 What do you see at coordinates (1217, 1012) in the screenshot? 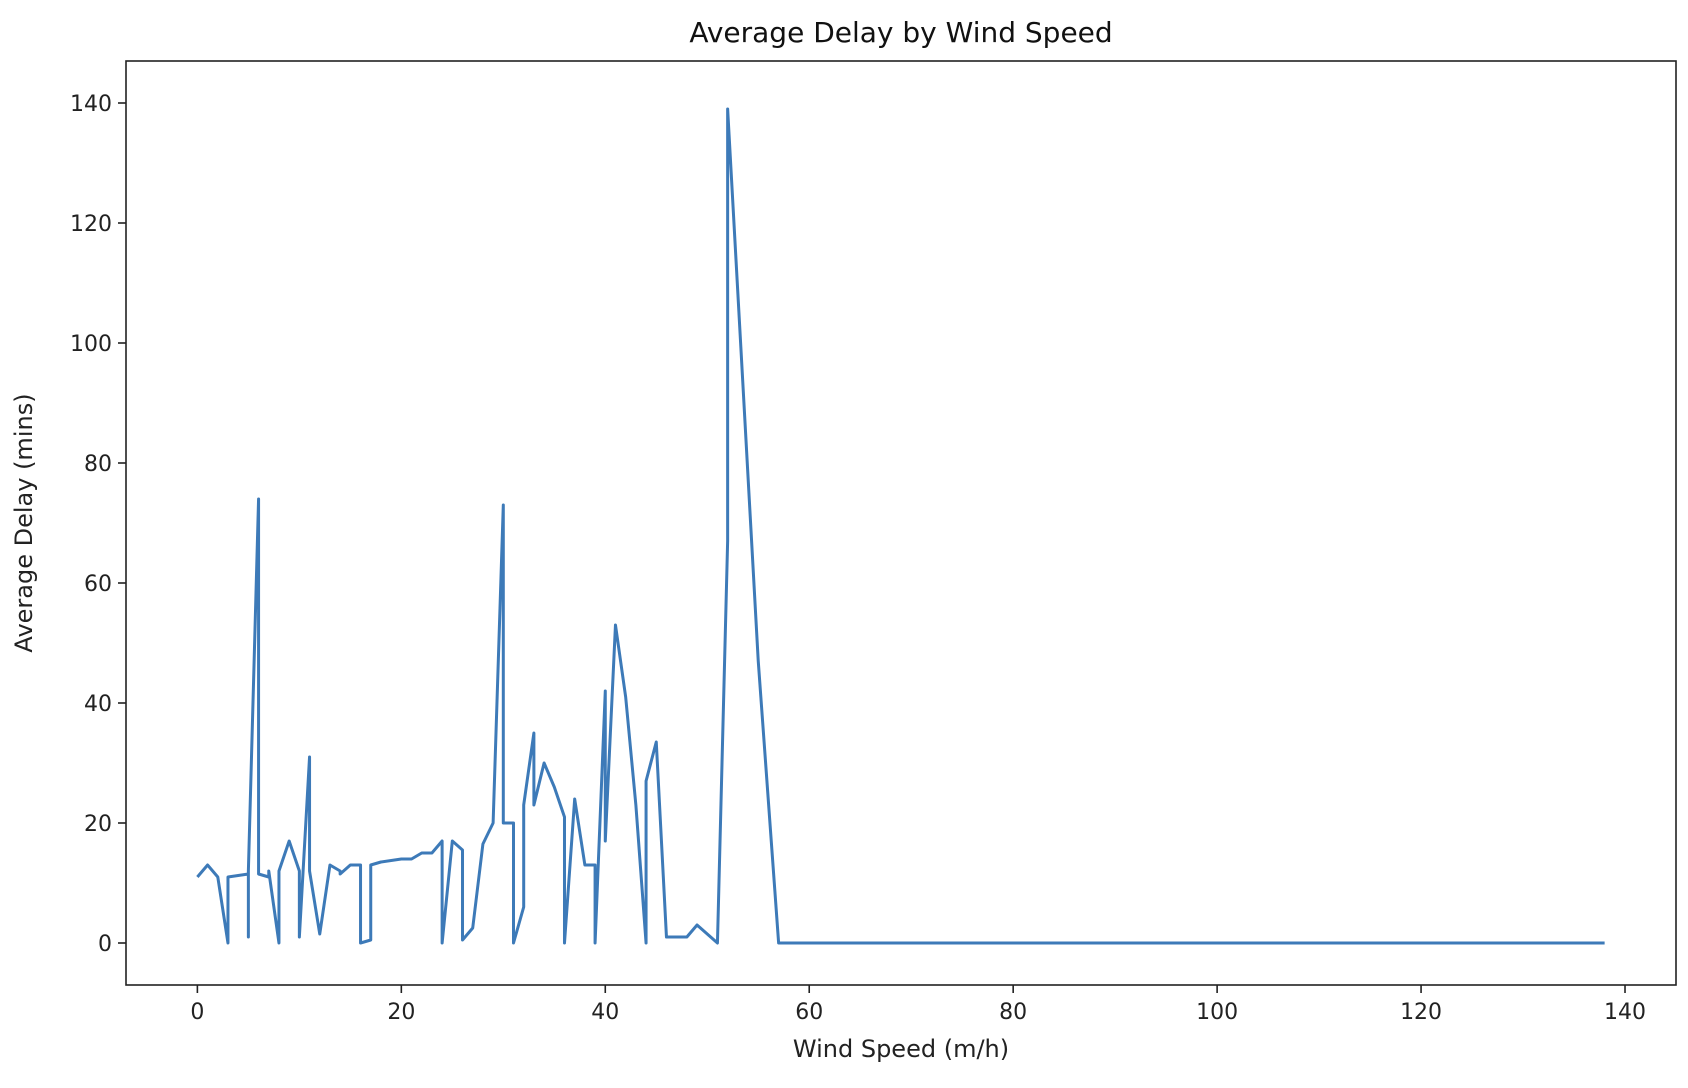
I see `x-tick-label: 100` at bounding box center [1217, 1012].